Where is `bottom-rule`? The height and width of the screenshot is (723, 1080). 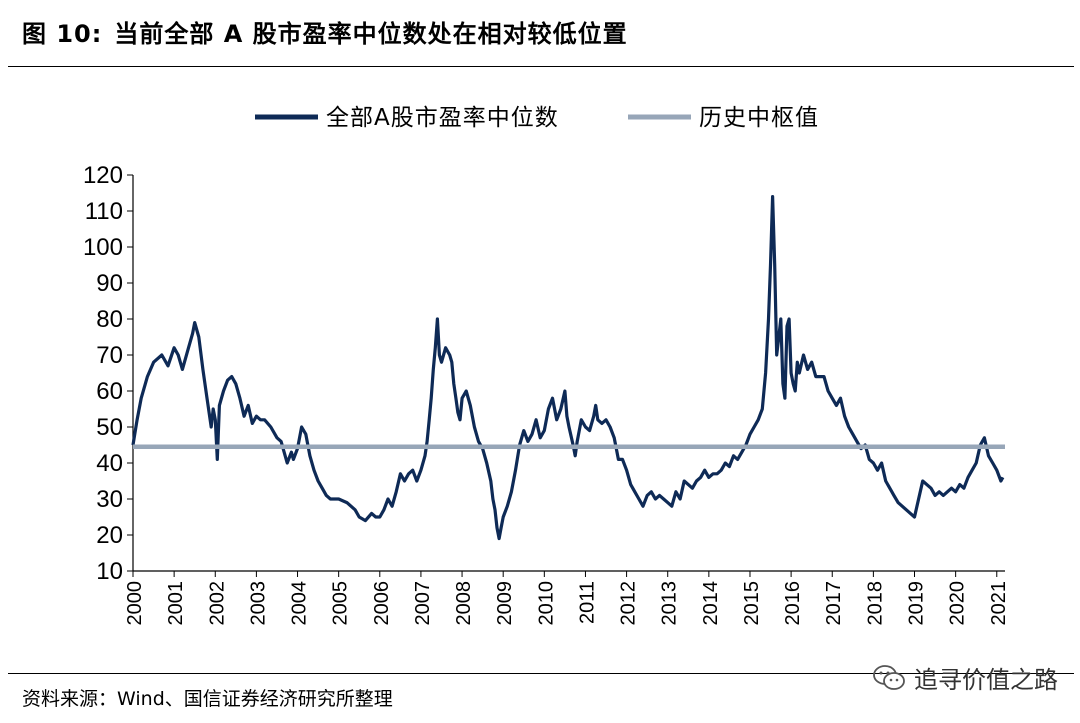
bottom-rule is located at coordinates (541, 673).